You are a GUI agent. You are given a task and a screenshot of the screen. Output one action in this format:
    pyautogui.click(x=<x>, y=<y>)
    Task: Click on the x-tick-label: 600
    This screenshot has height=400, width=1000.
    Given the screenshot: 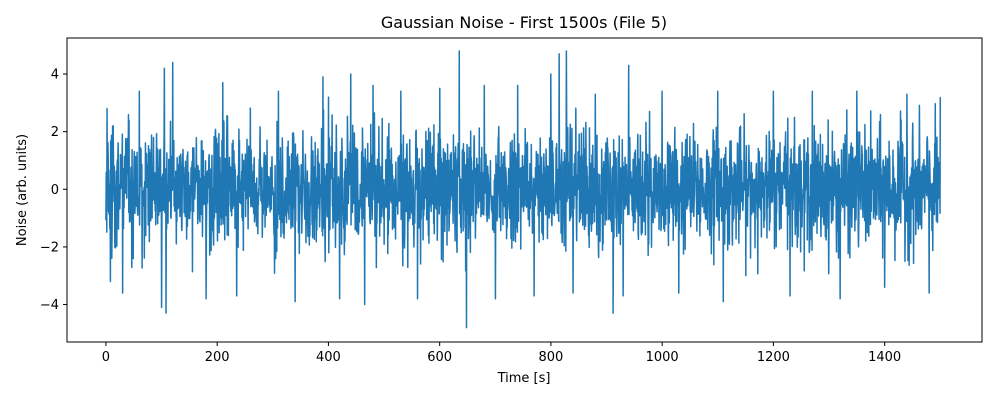 What is the action you would take?
    pyautogui.click(x=439, y=357)
    